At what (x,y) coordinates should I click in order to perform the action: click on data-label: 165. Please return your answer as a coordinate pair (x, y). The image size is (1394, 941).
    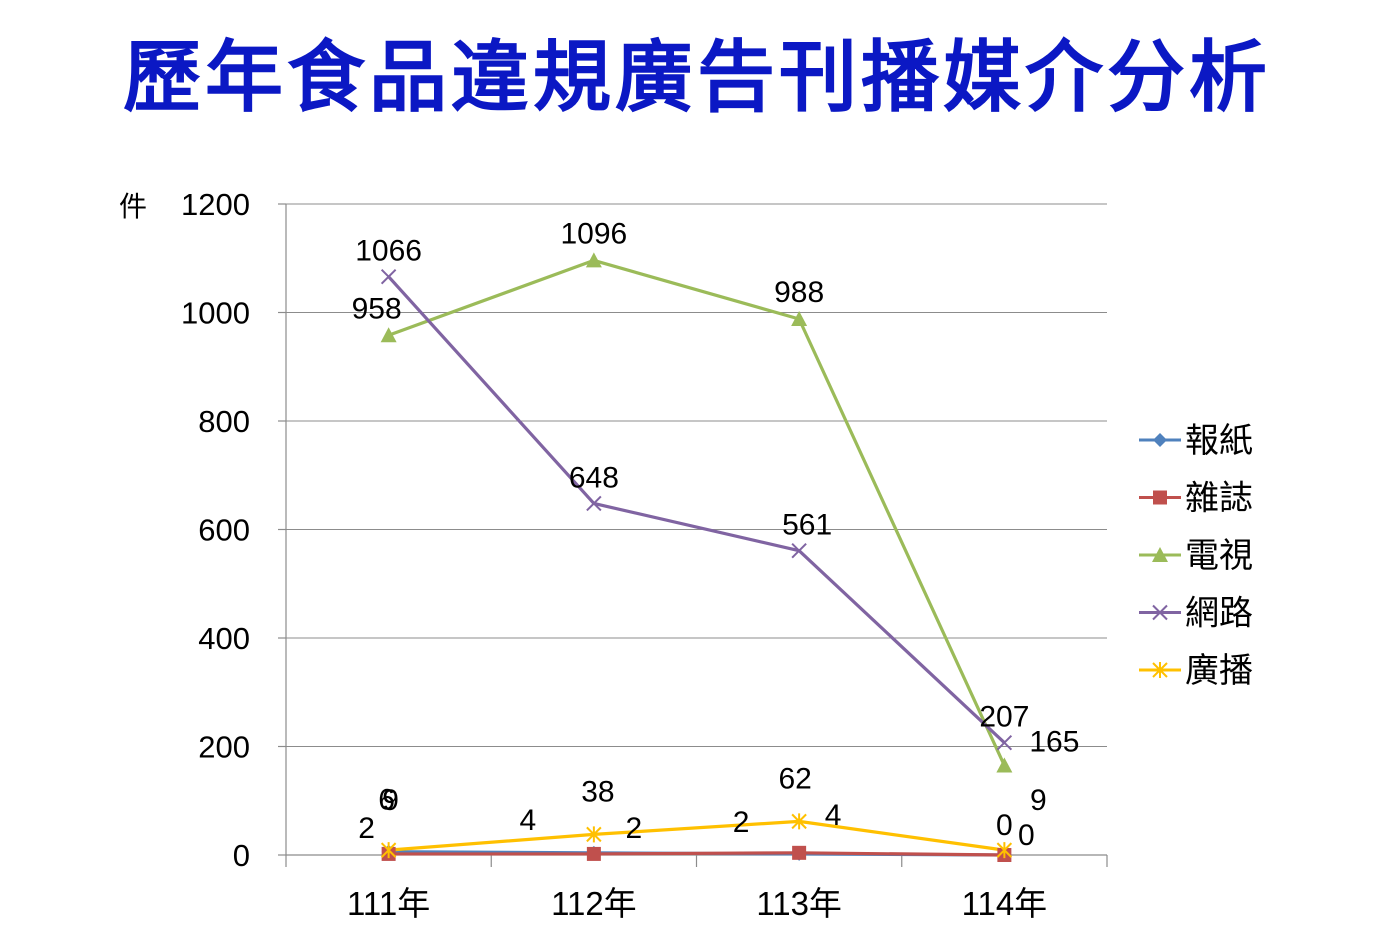
    Looking at the image, I should click on (1054, 741).